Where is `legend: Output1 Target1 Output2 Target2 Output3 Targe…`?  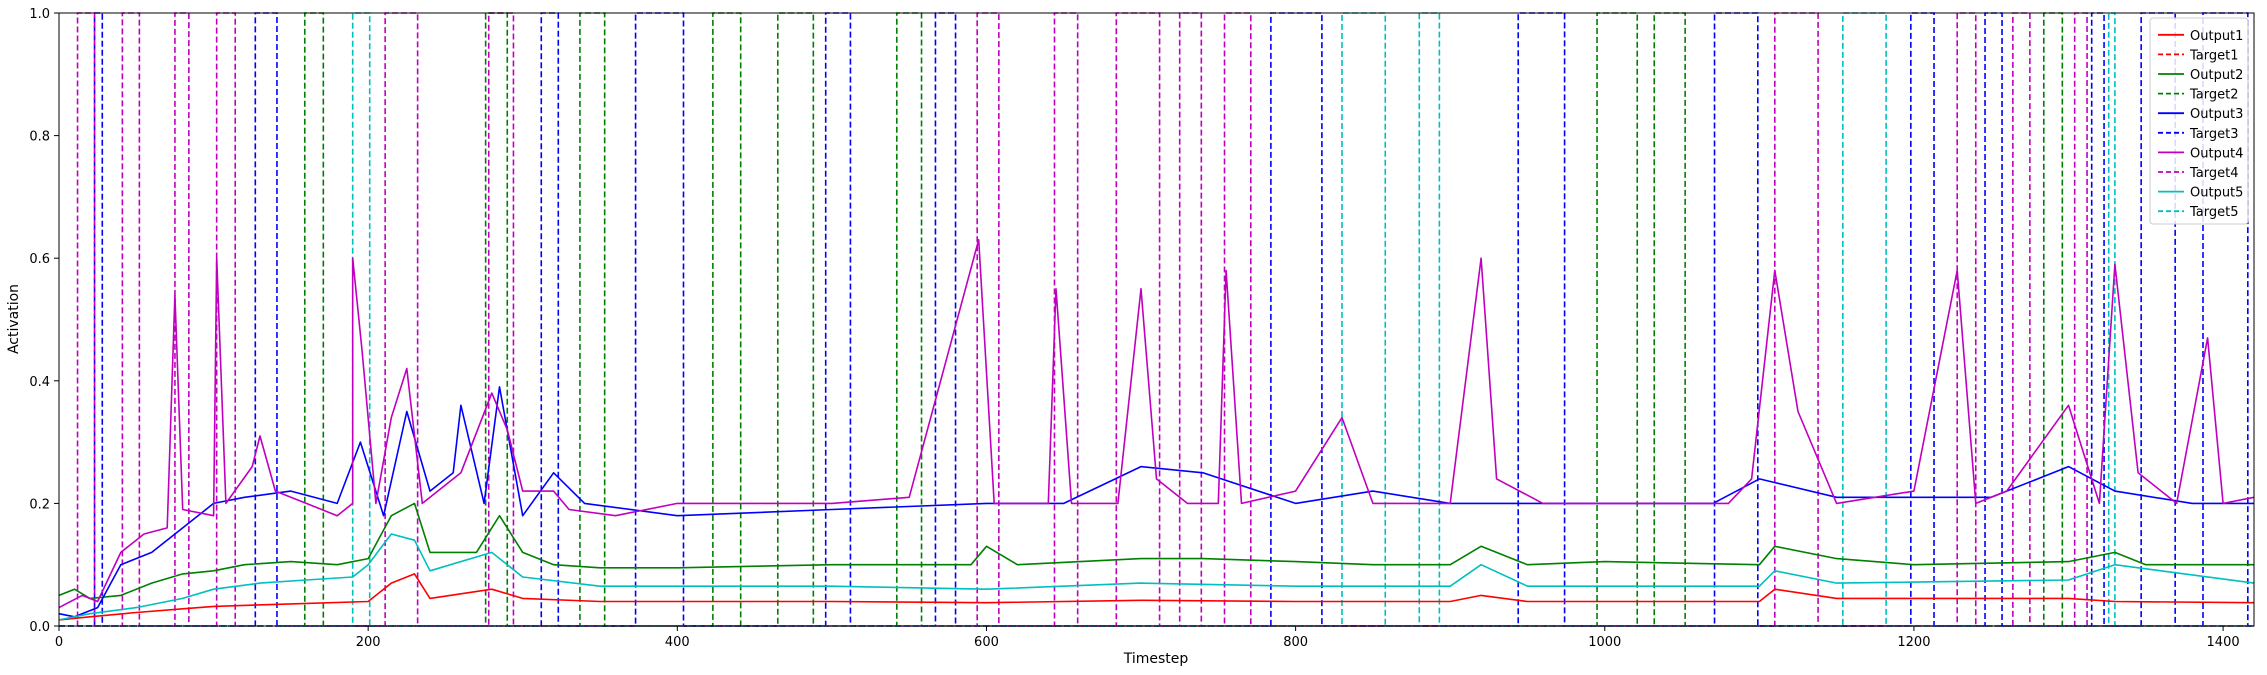 legend: Output1 Target1 Output2 Target2 Output3 Targe… is located at coordinates (2199, 121).